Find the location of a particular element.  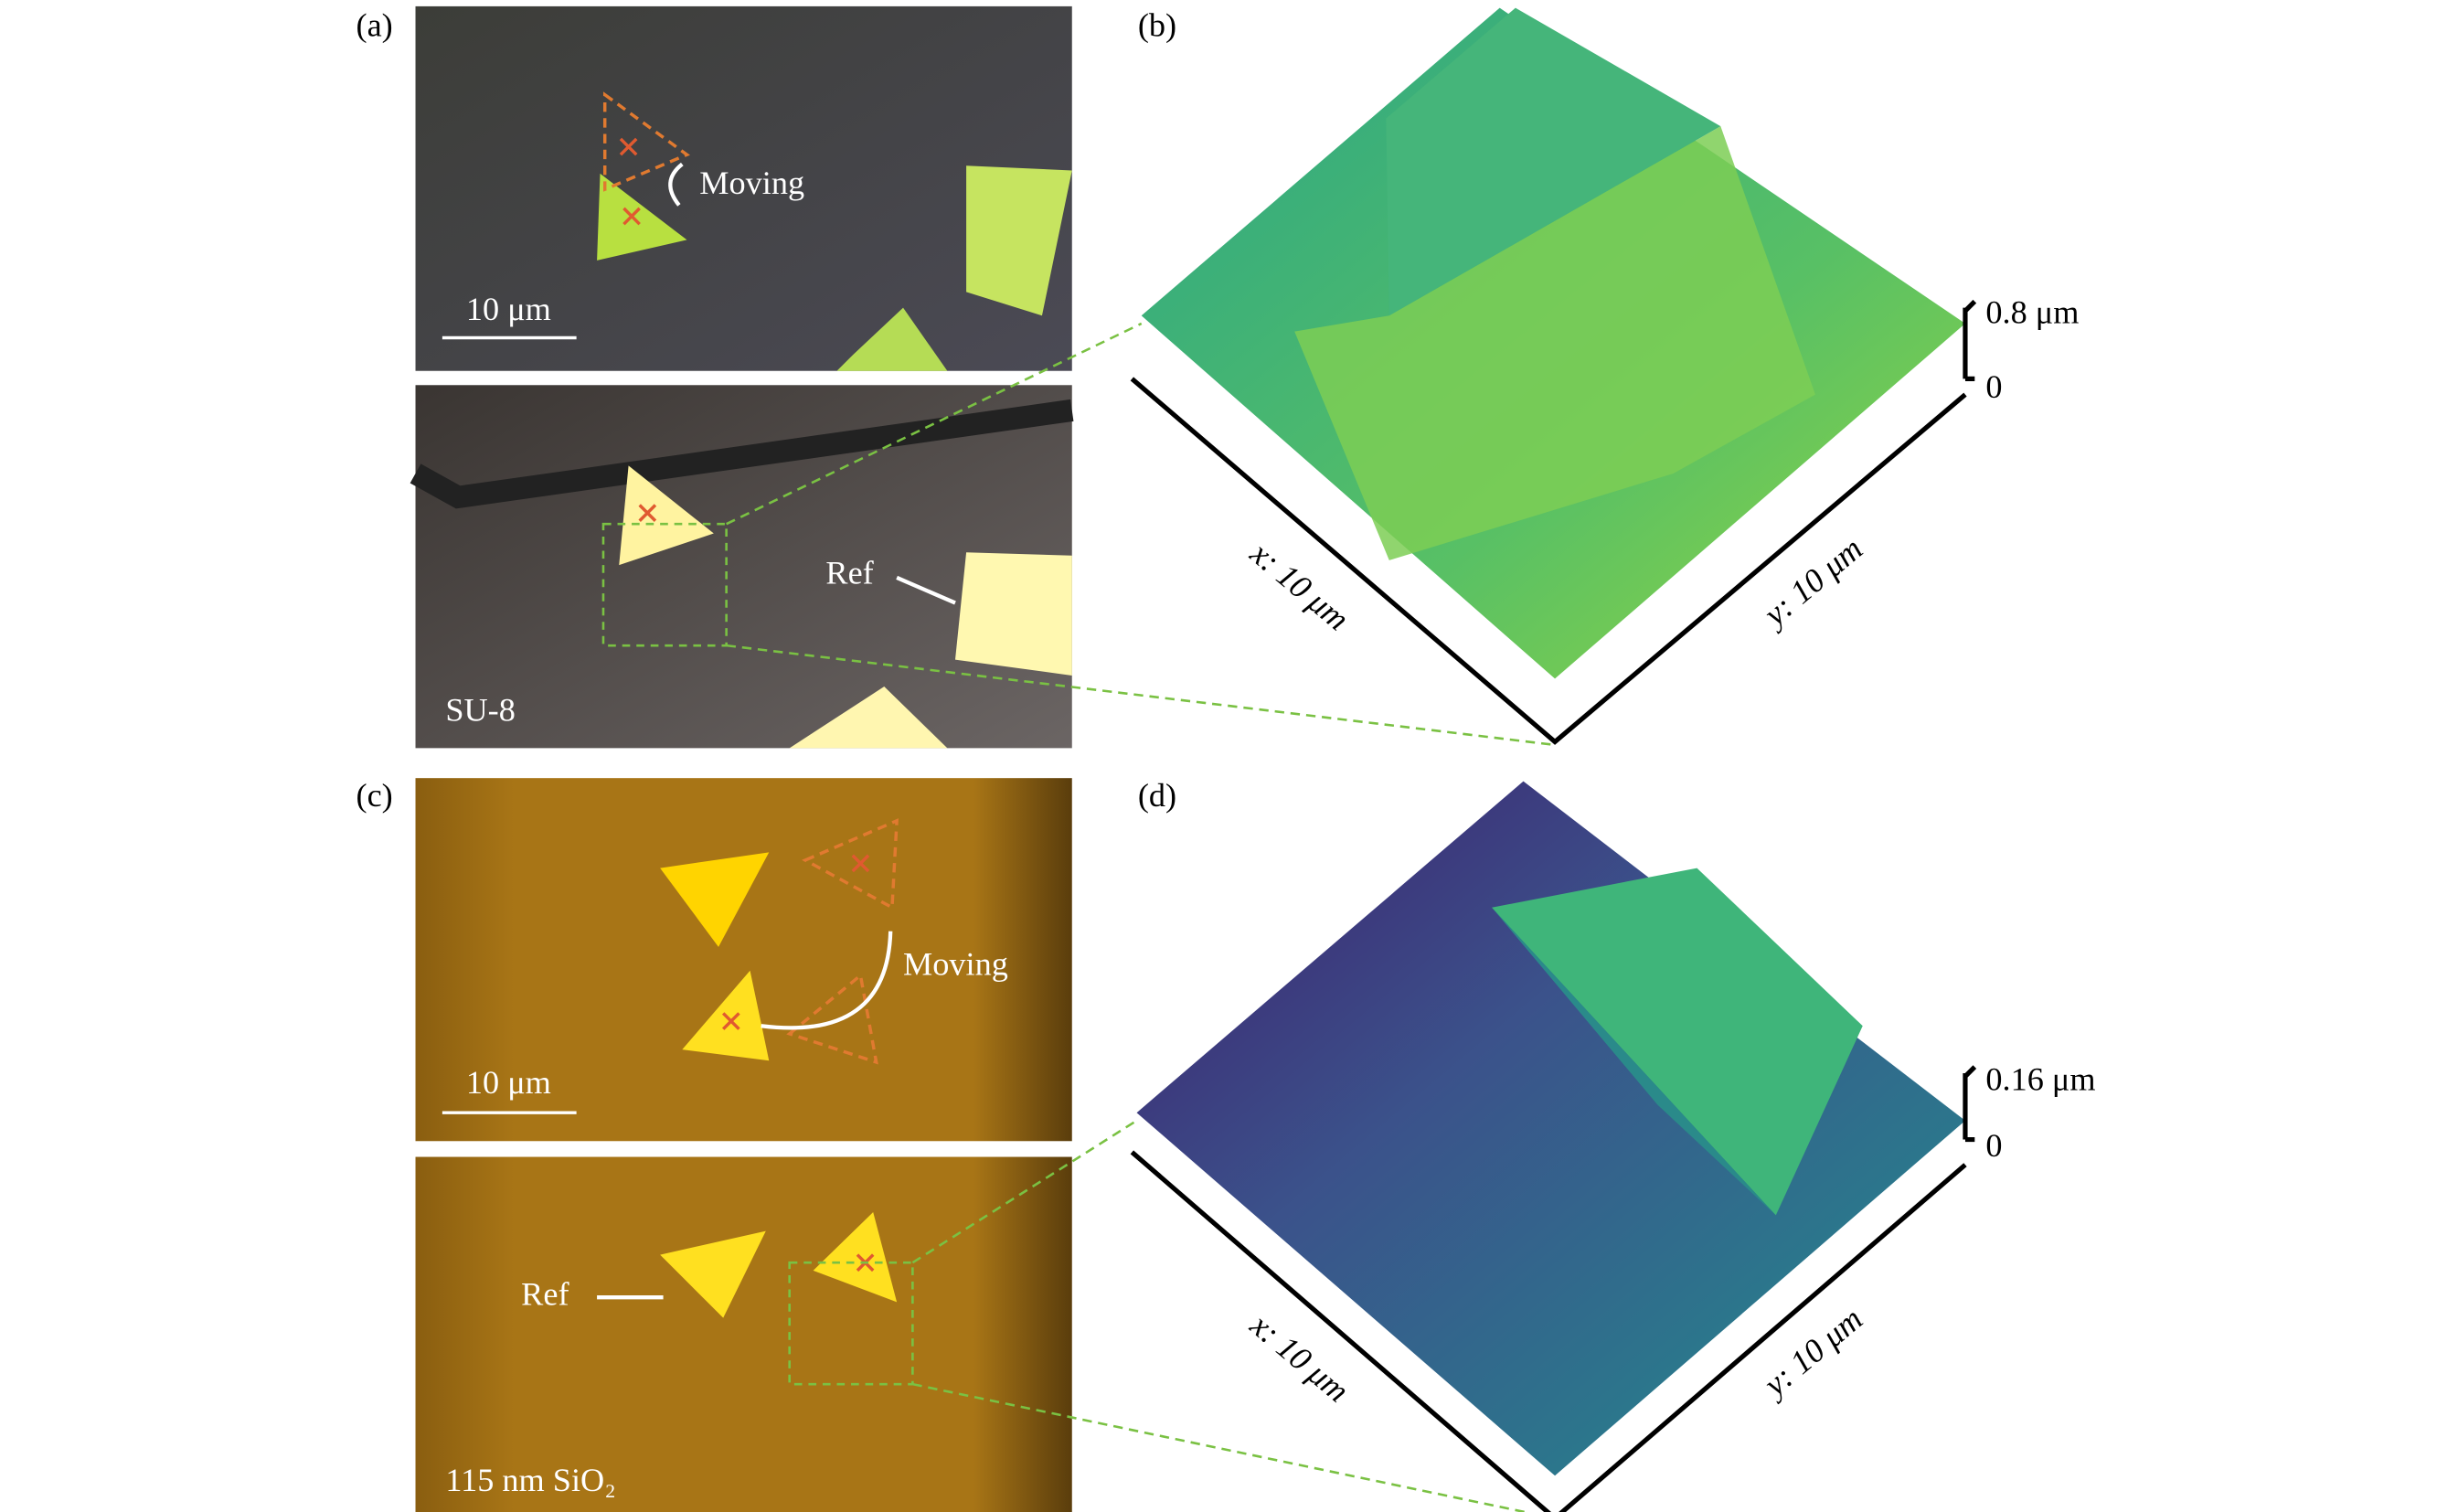

z-max-label: 0.8 μm is located at coordinates (2032, 312).